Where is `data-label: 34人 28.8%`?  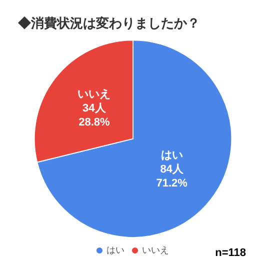 data-label: 34人 28.8% is located at coordinates (94, 115).